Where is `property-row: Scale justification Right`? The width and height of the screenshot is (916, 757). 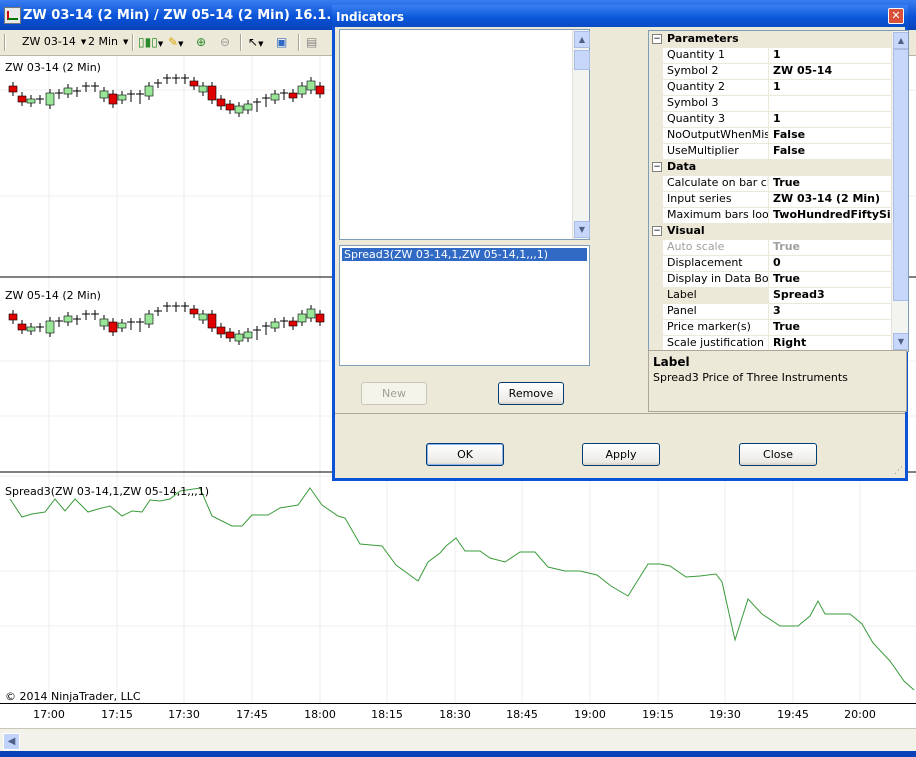
property-row: Scale justification Right is located at coordinates (770, 343).